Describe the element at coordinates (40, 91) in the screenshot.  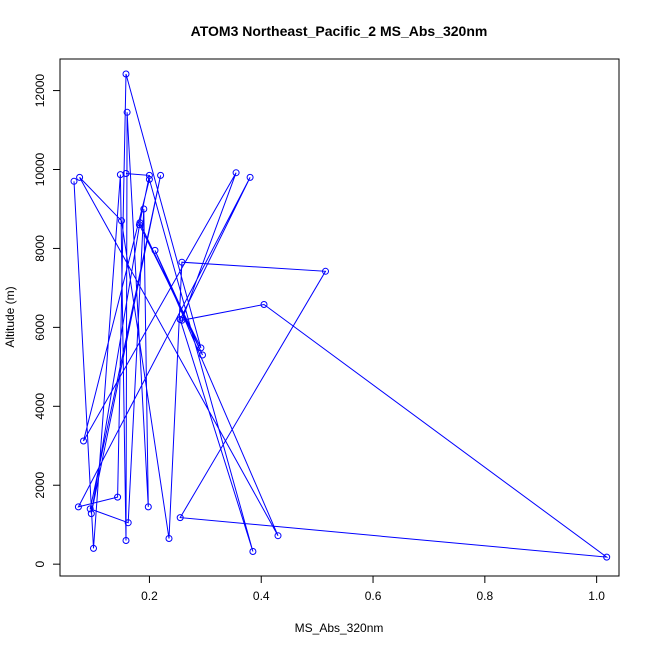
I see `y-tick-label: 12000` at that location.